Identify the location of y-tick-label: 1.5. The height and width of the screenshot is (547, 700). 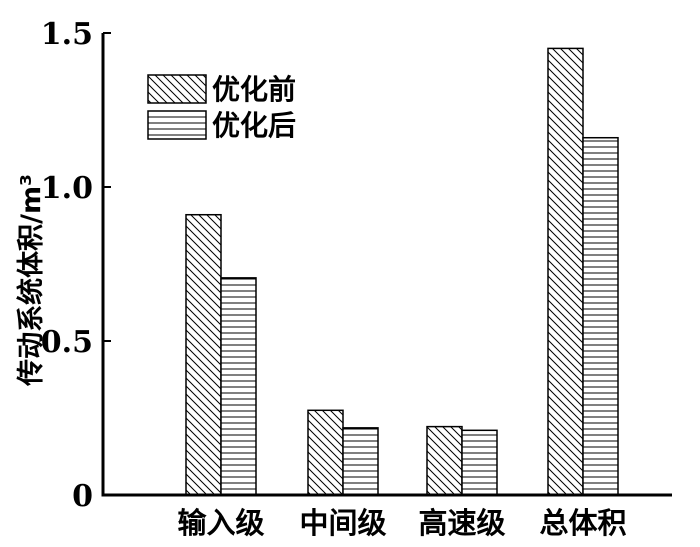
(67, 34).